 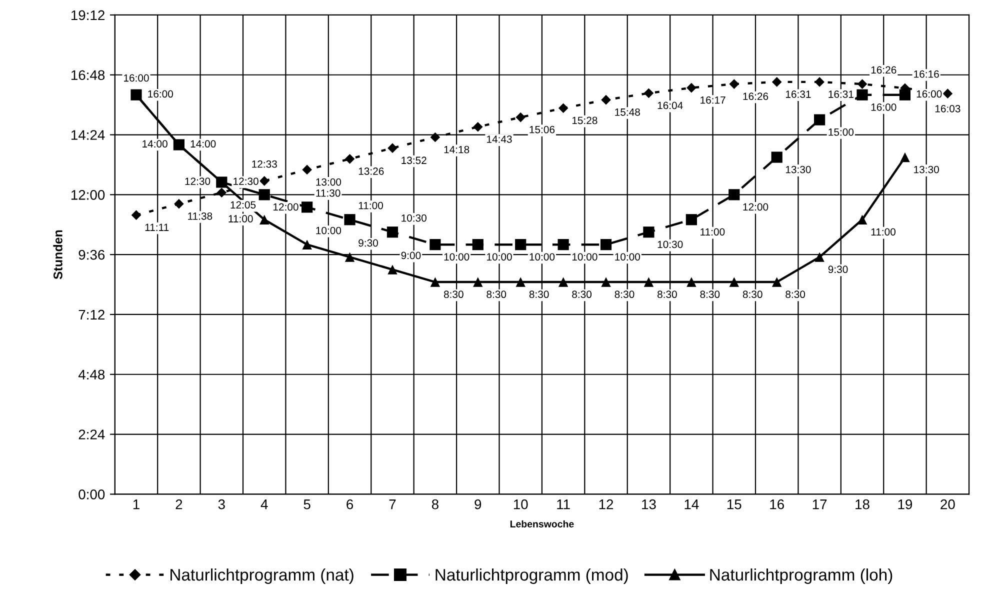 What do you see at coordinates (88, 195) in the screenshot?
I see `y-tick-label: 12:00` at bounding box center [88, 195].